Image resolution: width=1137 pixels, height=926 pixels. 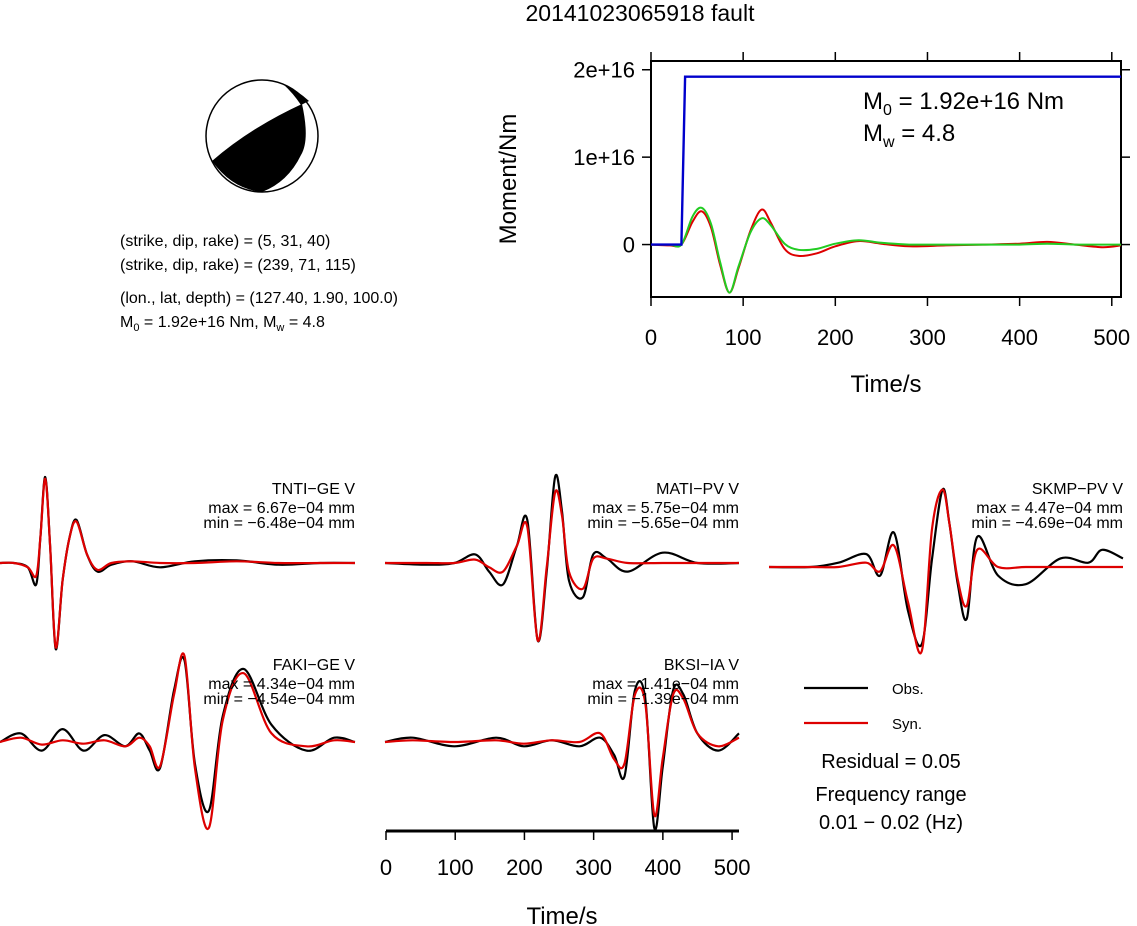 I want to click on frequency-range-value: 0.01 − 0.02 (Hz), so click(x=891, y=823).